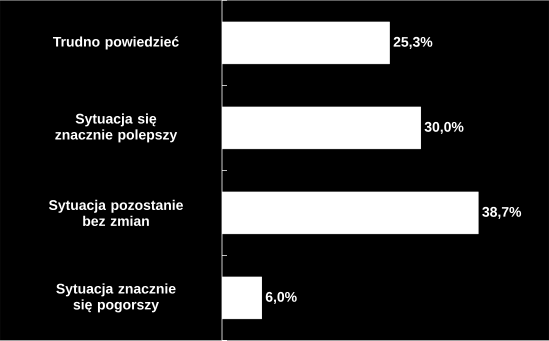 The image size is (549, 341). I want to click on y-tick-label: Trudno powiedzieć, so click(115, 43).